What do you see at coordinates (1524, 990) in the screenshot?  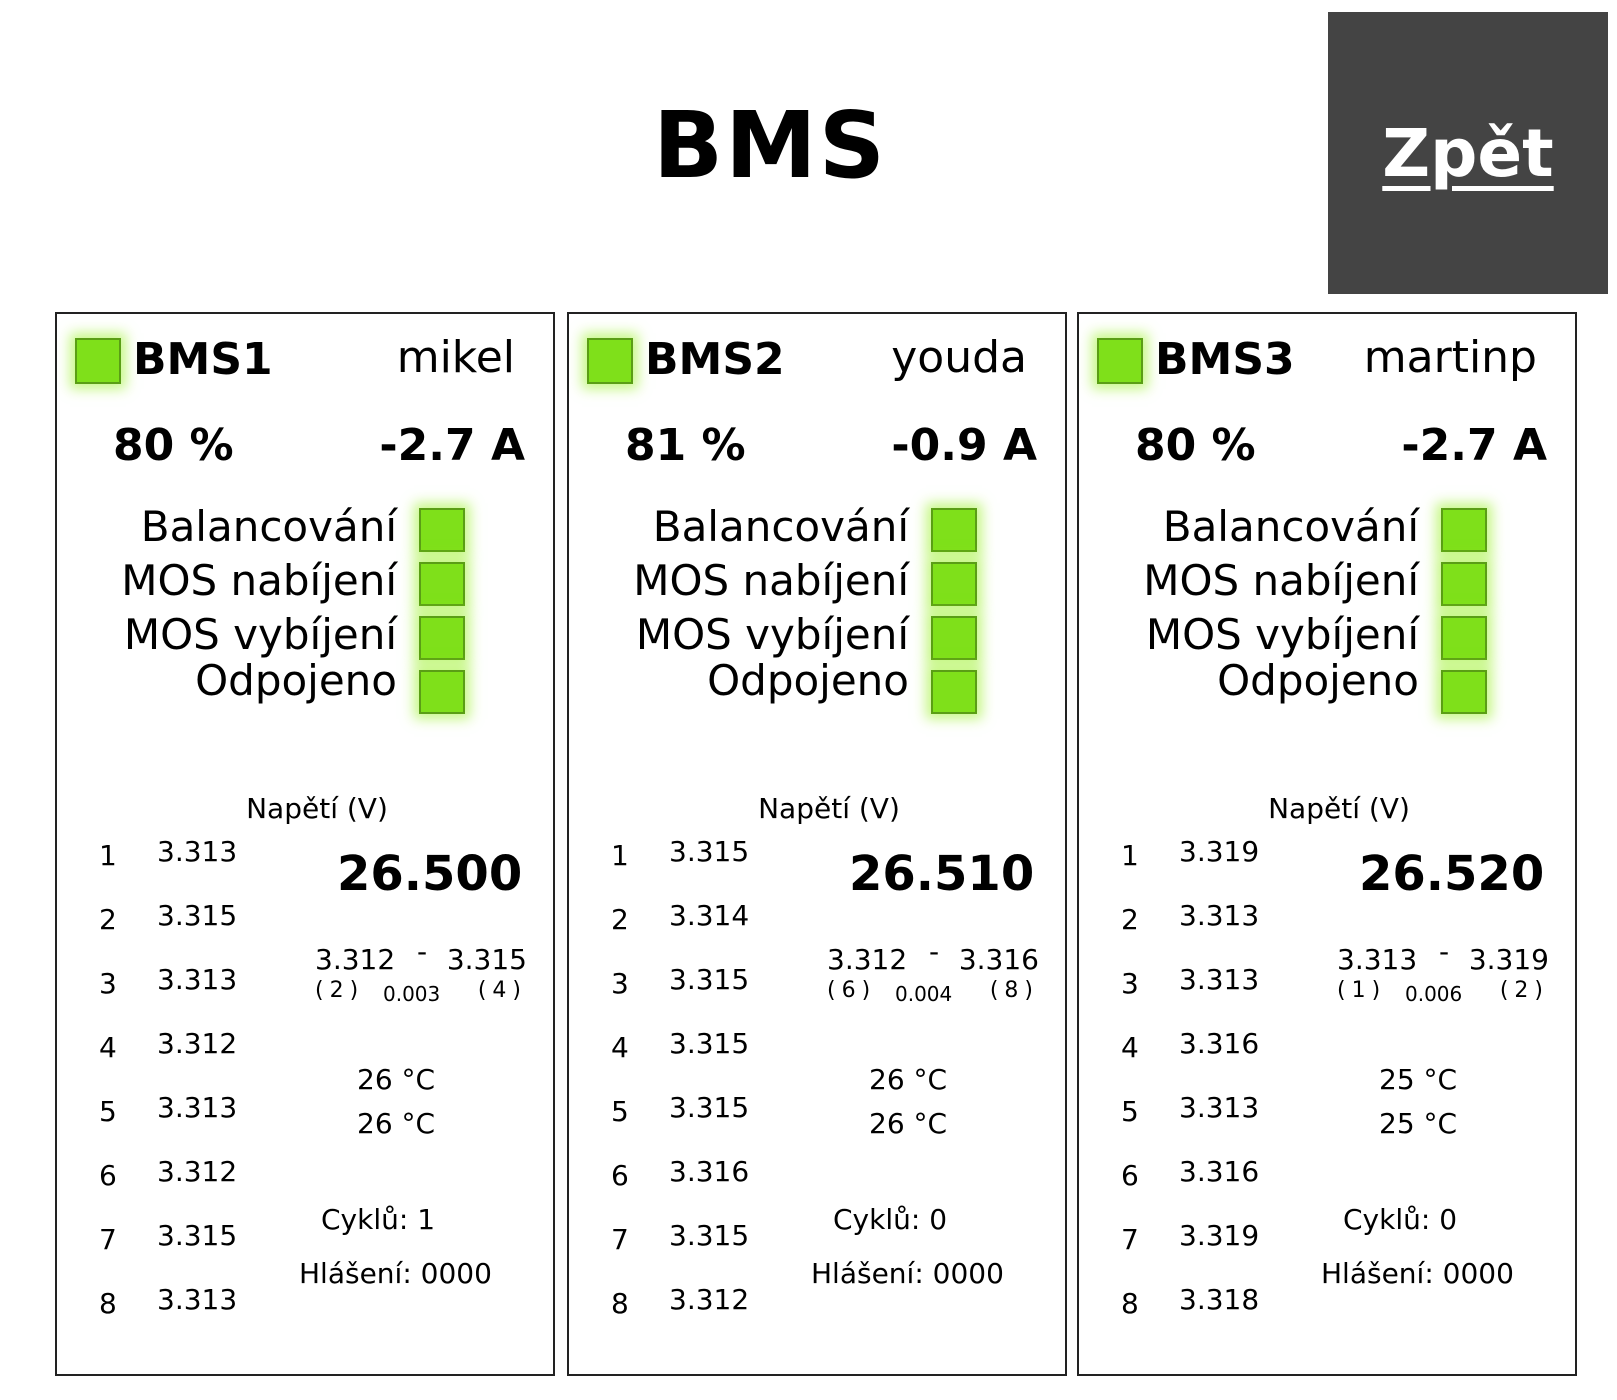 I see `range-max-cell: (2)` at bounding box center [1524, 990].